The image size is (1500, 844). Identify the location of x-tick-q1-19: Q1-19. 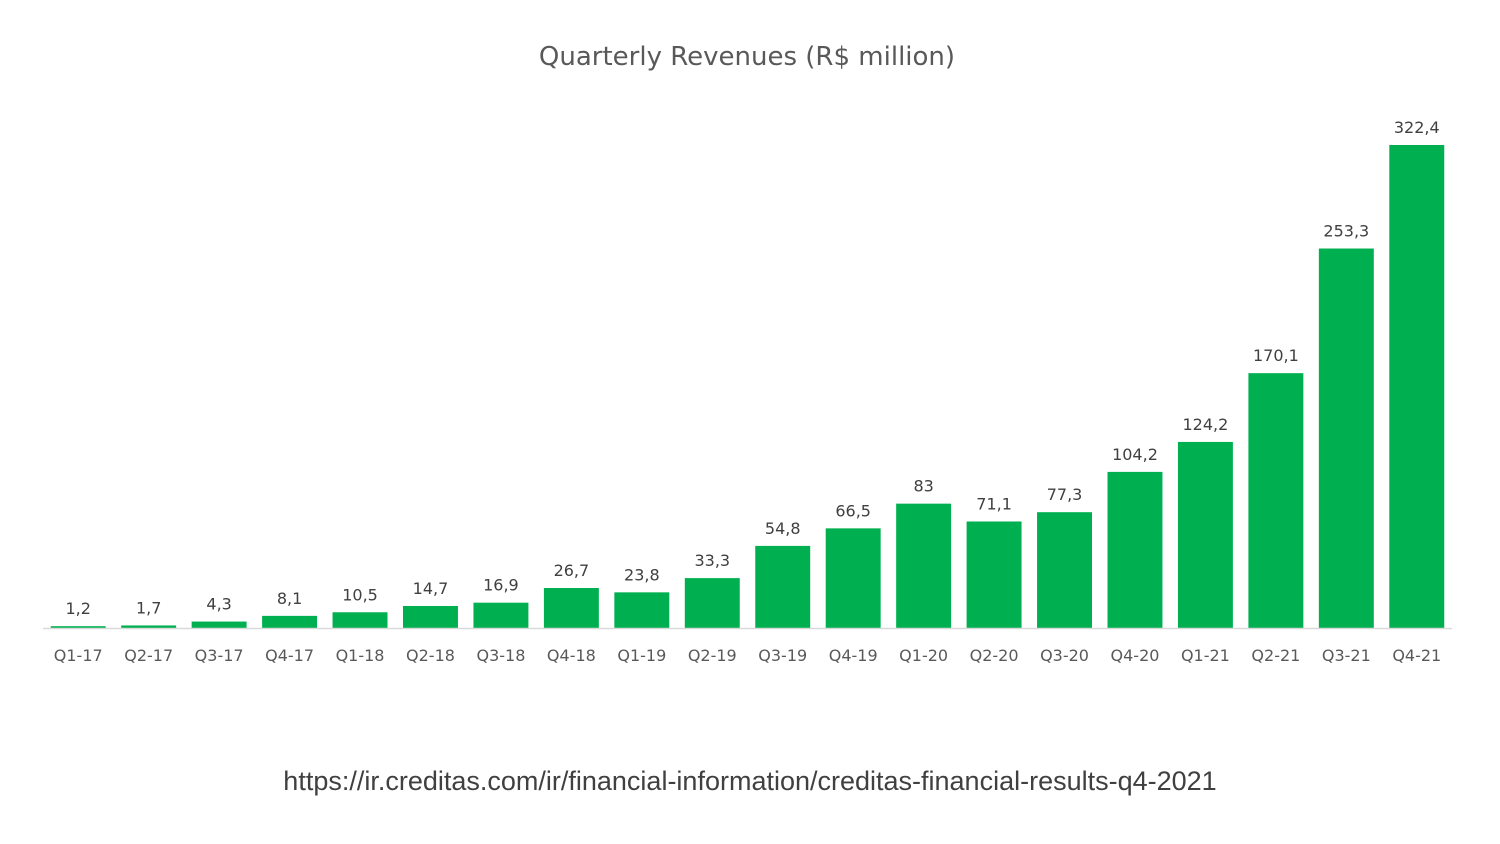
(641, 655).